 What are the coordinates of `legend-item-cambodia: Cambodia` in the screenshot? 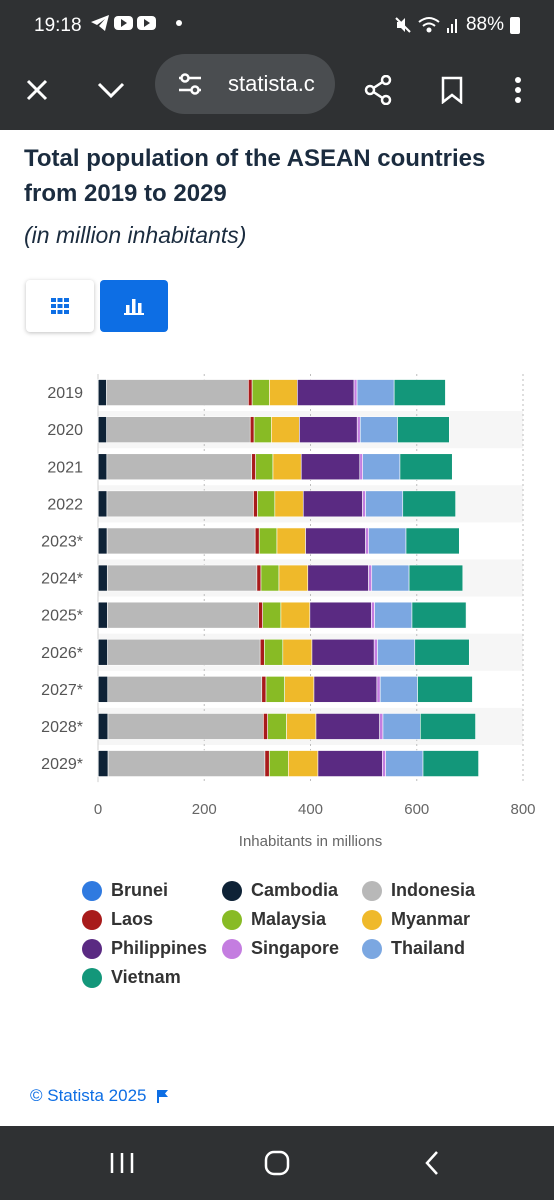 It's located at (280, 890).